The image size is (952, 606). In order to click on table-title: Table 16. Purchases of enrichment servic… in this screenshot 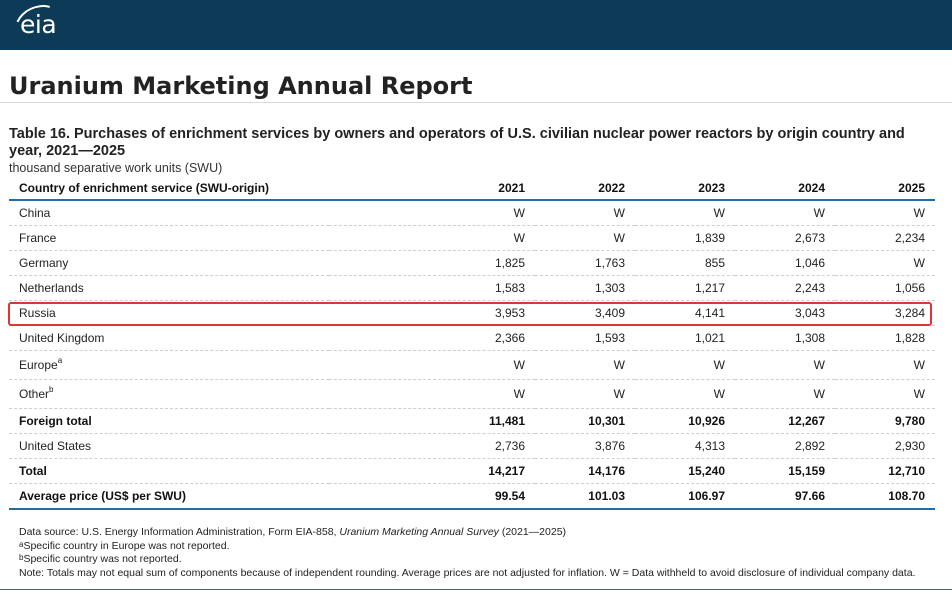, I will do `click(457, 142)`.